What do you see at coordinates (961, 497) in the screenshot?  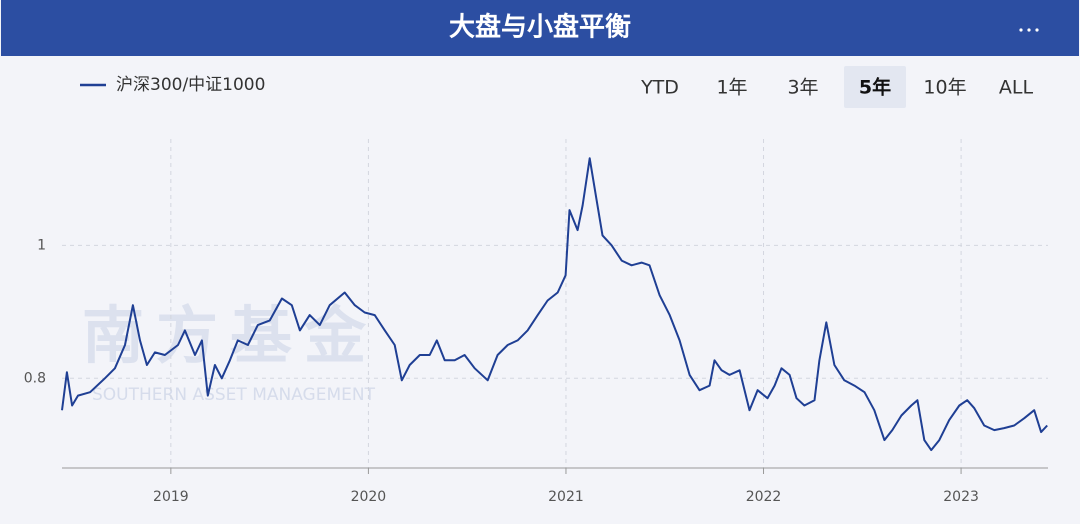 I see `x-tick-label: 2023` at bounding box center [961, 497].